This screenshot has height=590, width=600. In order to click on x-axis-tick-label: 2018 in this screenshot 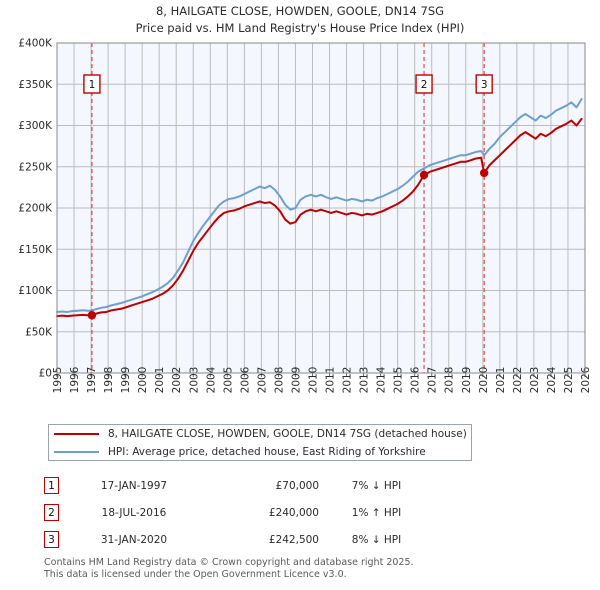, I will do `click(450, 380)`.